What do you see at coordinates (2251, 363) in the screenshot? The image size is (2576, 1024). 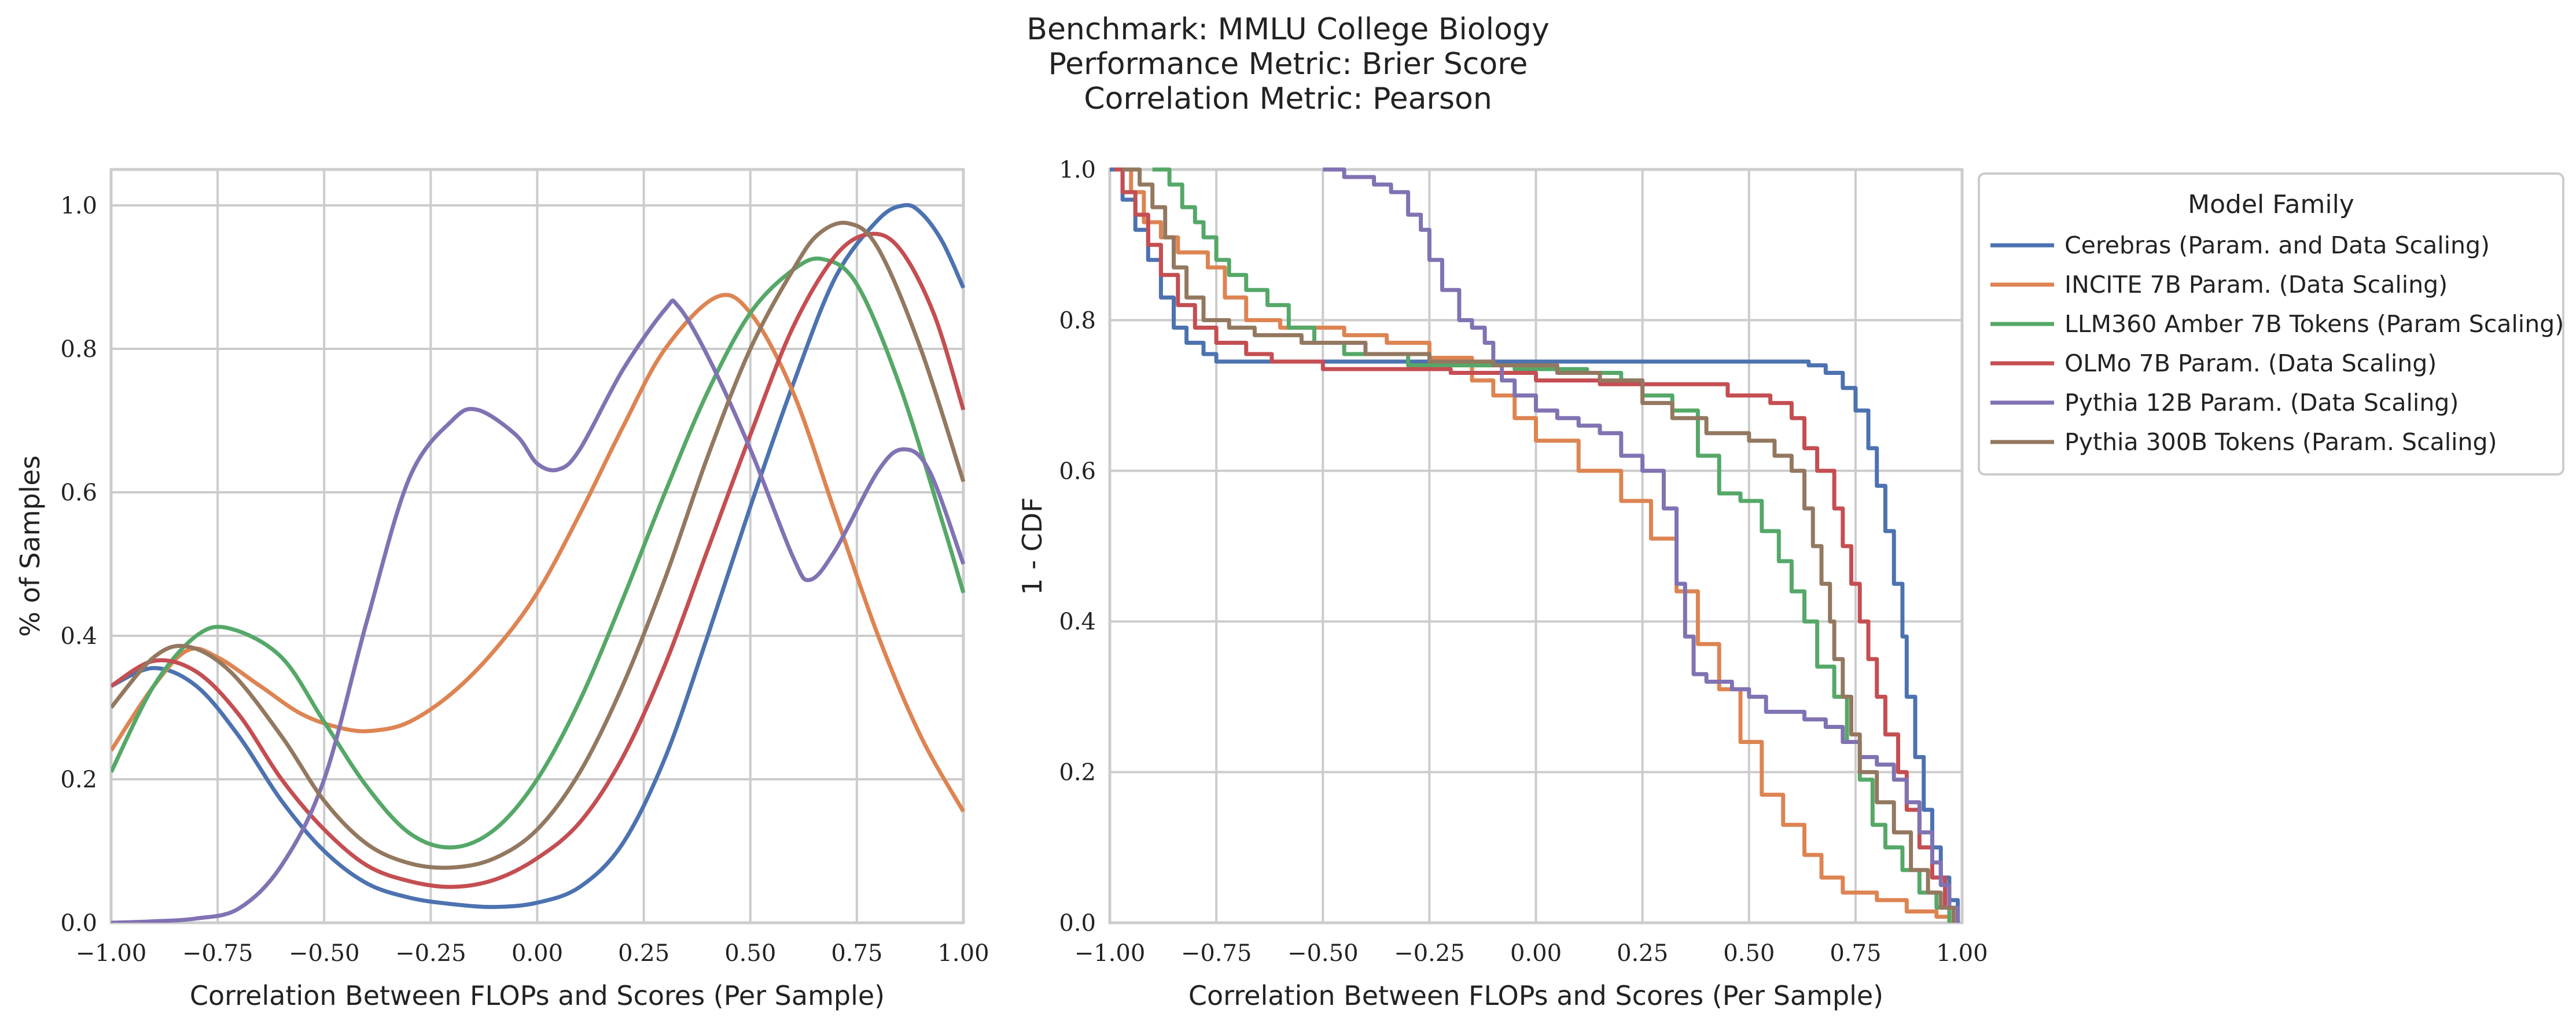 I see `legend-label: OLMo 7B Param. (Data Scaling)` at bounding box center [2251, 363].